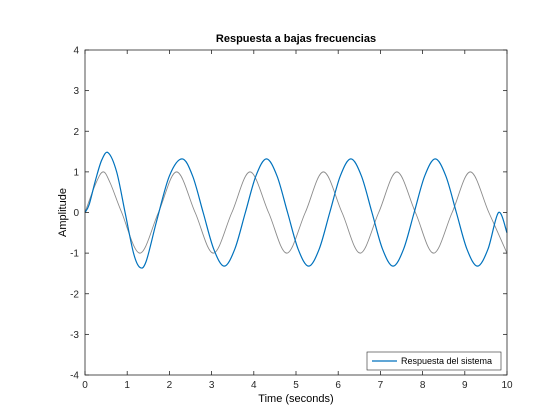 The height and width of the screenshot is (420, 560). What do you see at coordinates (338, 385) in the screenshot?
I see `x-tick-label: 6` at bounding box center [338, 385].